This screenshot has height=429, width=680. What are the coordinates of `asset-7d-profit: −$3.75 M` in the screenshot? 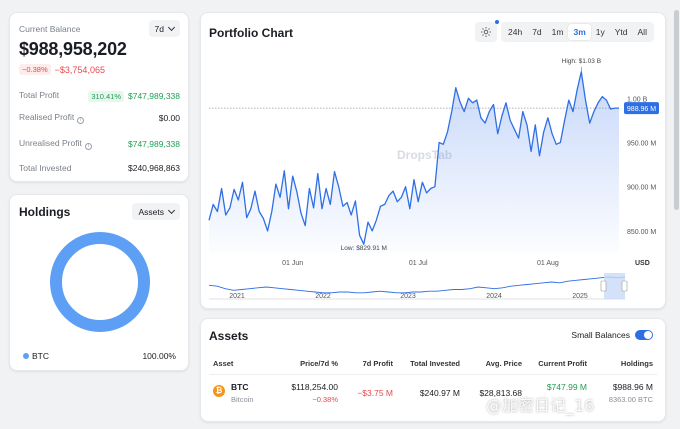 It's located at (375, 393).